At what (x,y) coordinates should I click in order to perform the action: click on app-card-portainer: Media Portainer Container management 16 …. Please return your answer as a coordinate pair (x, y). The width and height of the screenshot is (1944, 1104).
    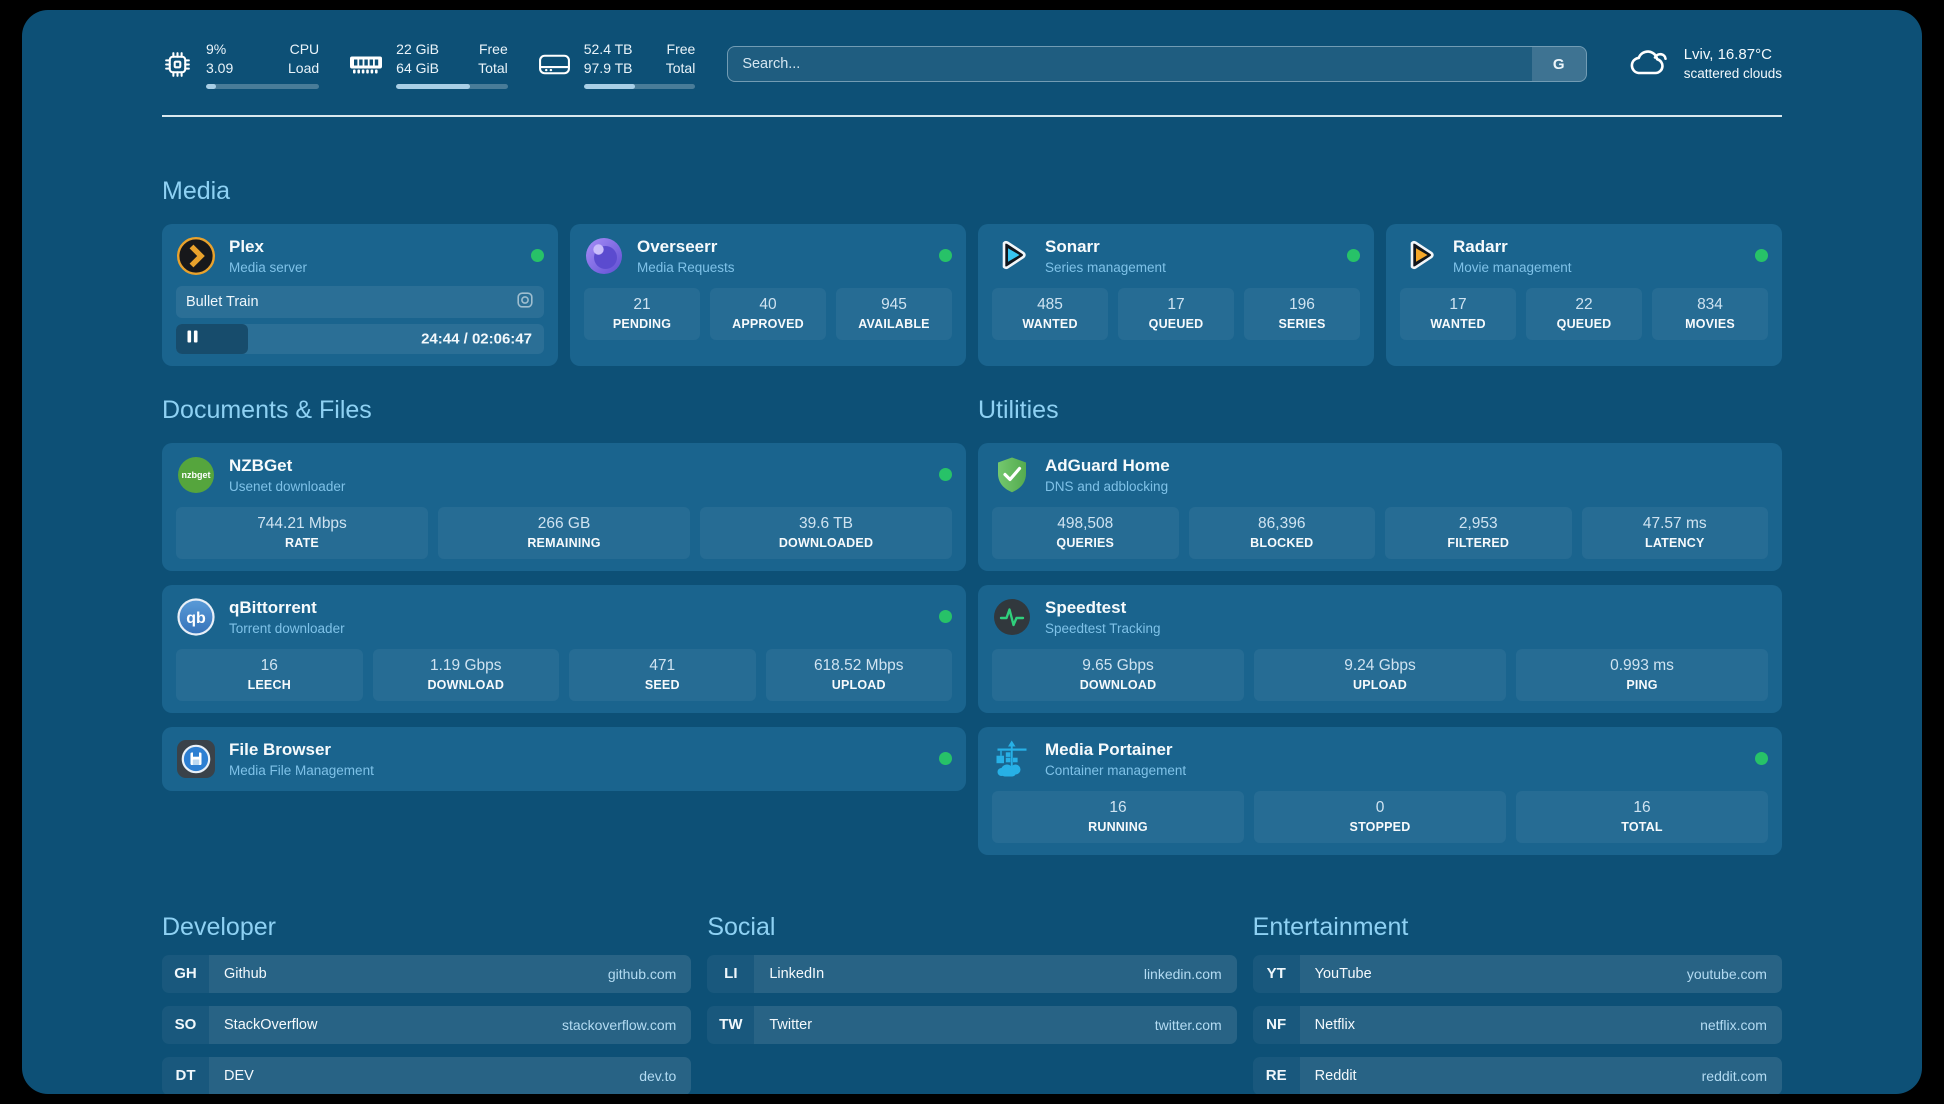
    Looking at the image, I should click on (1380, 790).